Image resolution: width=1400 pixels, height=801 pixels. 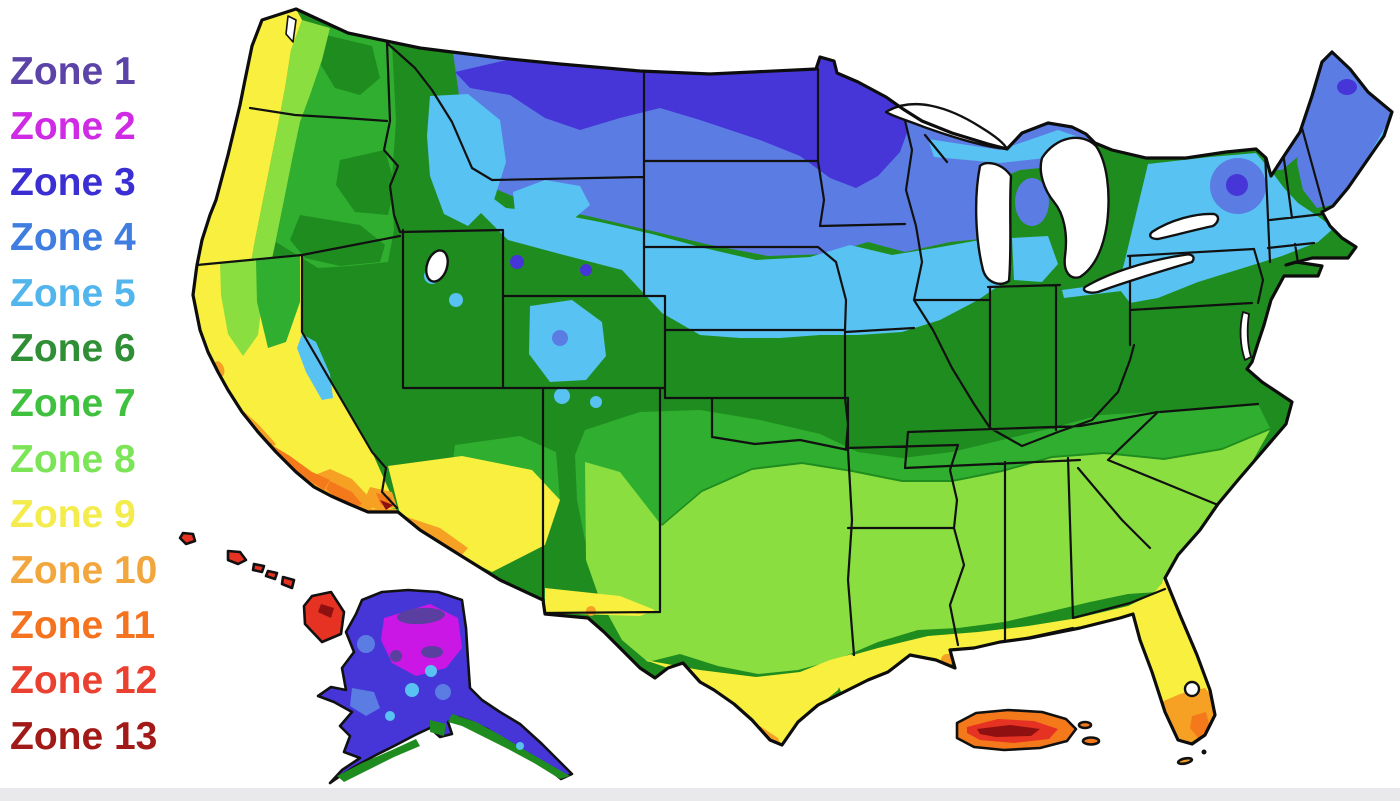 I want to click on legend-zone-5: Zone 5, so click(x=73, y=293).